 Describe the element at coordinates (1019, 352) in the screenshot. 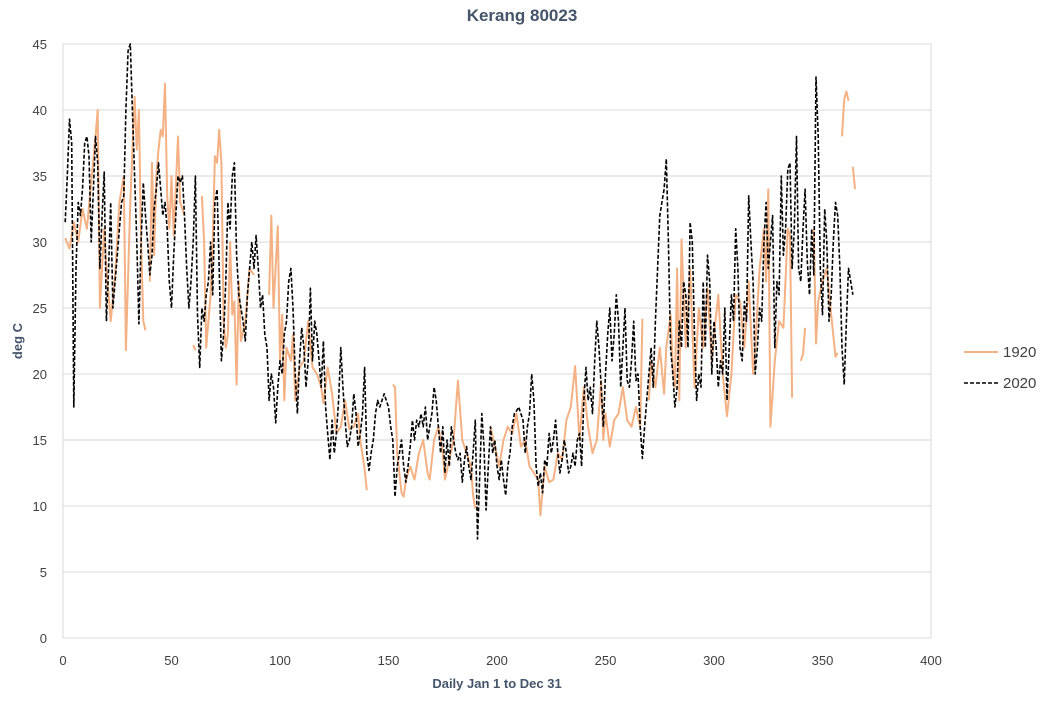

I see `legend-label: 1920` at that location.